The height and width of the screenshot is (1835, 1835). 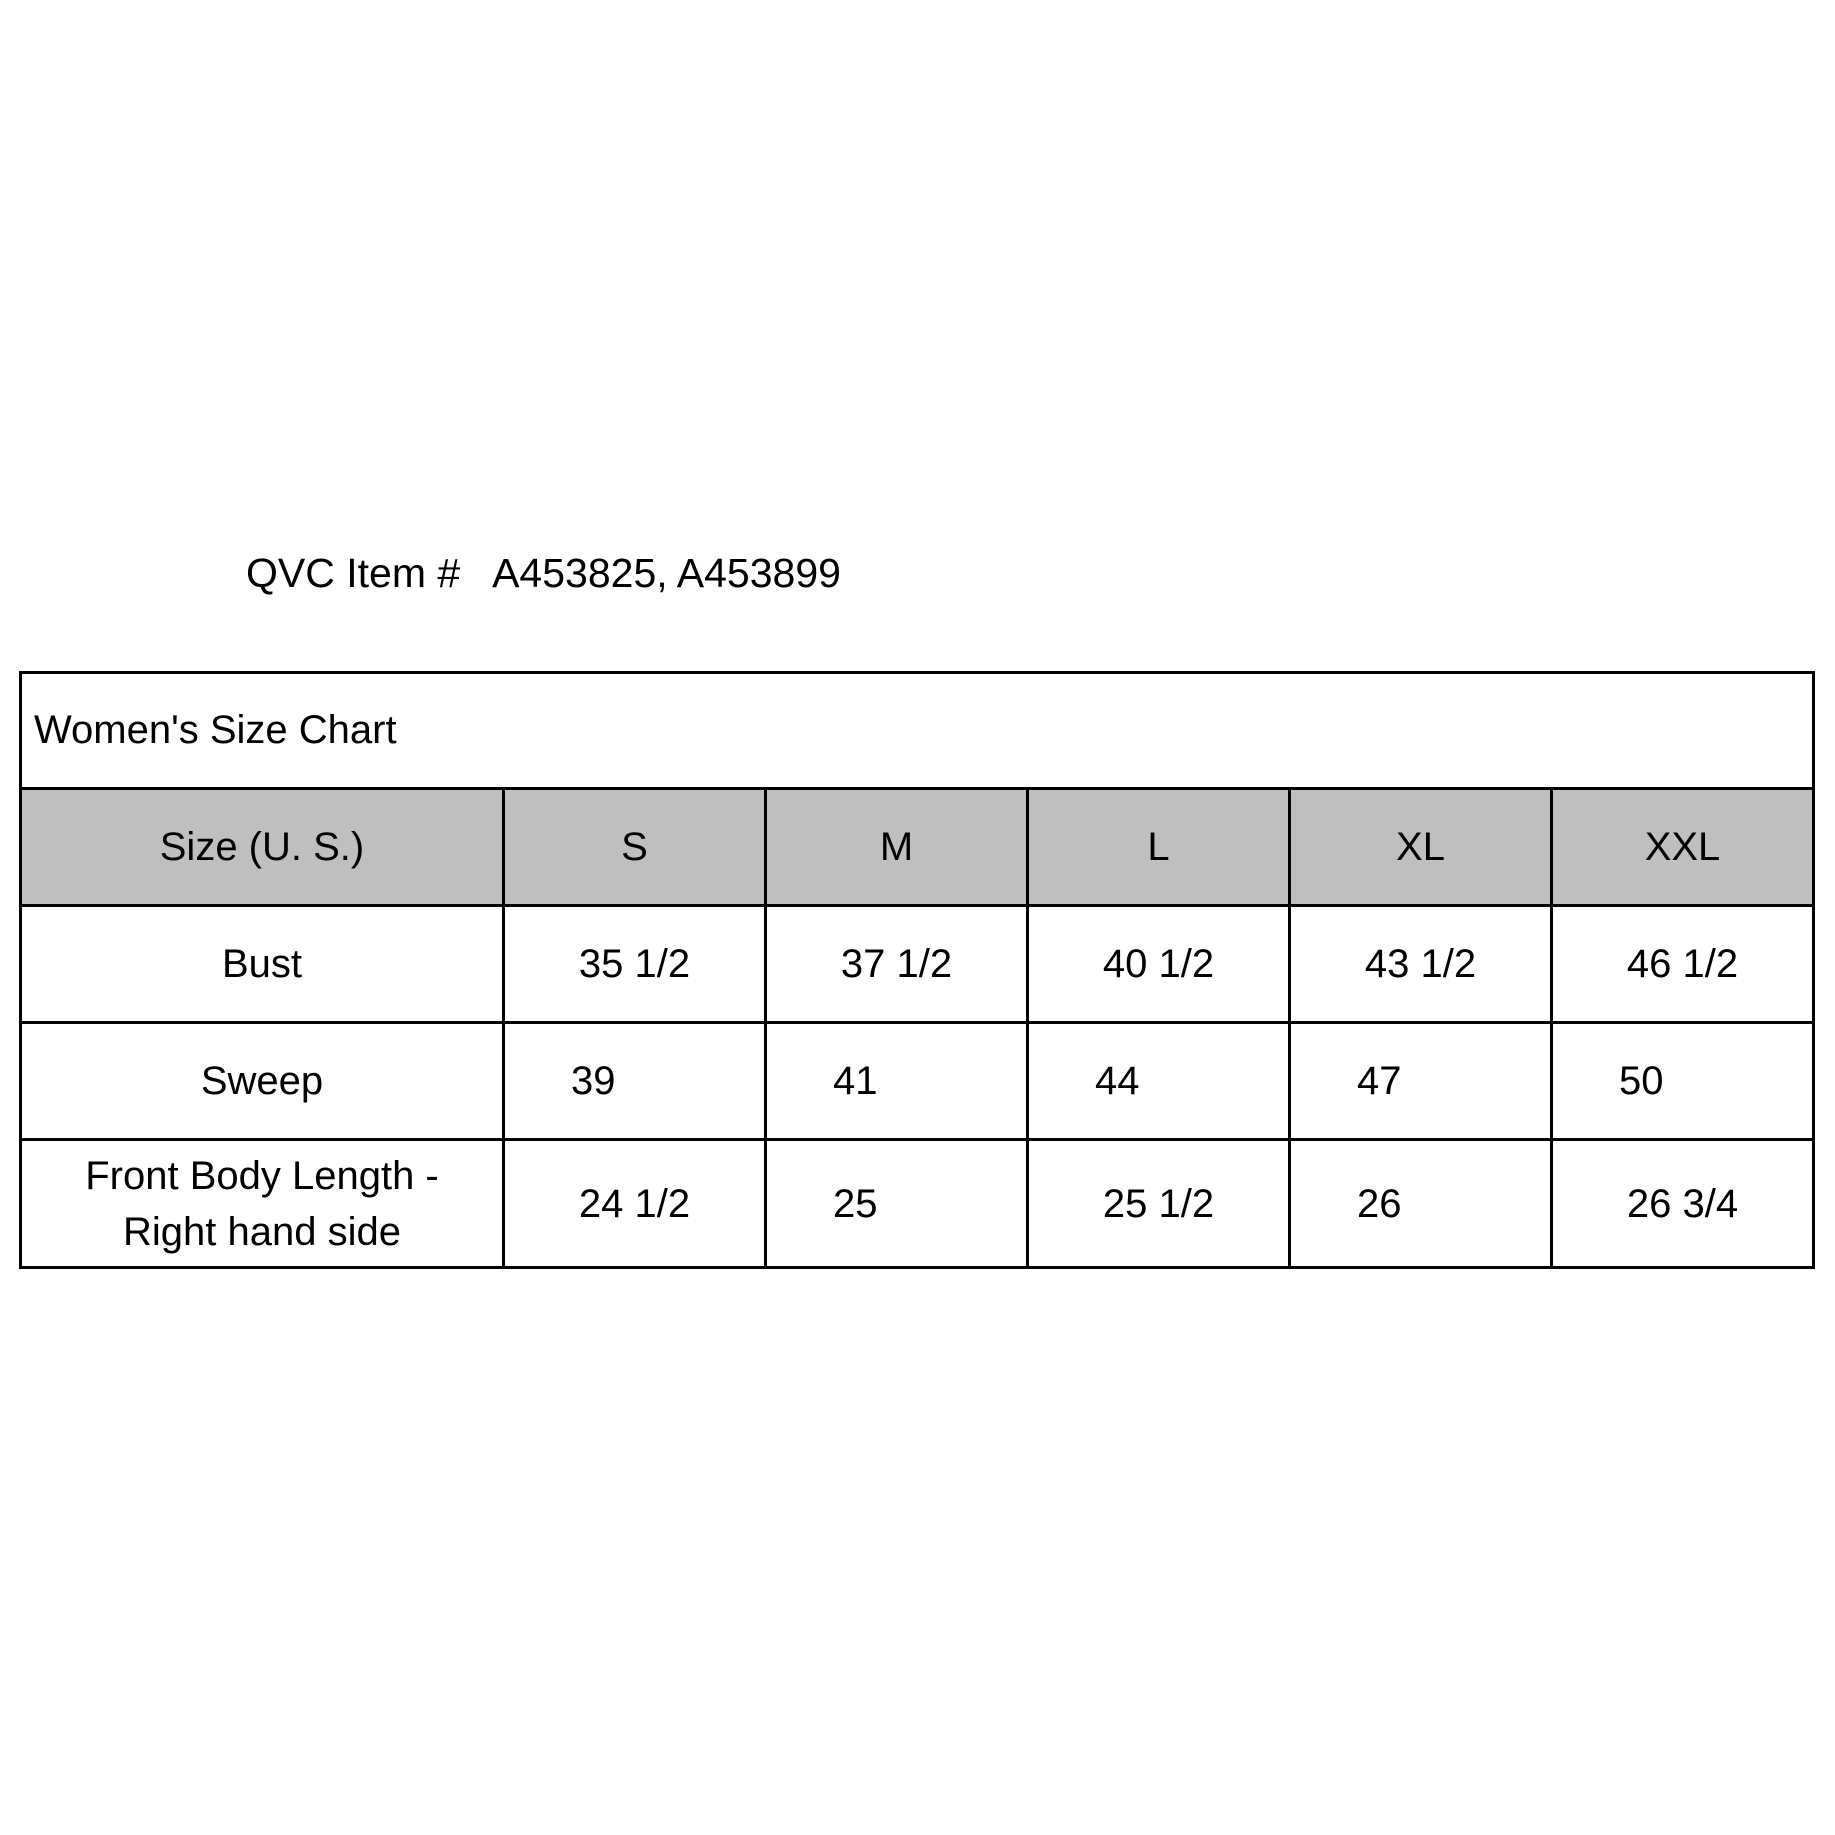 What do you see at coordinates (543, 573) in the screenshot?
I see `item-number-line: QVC Item # A453825, A453899` at bounding box center [543, 573].